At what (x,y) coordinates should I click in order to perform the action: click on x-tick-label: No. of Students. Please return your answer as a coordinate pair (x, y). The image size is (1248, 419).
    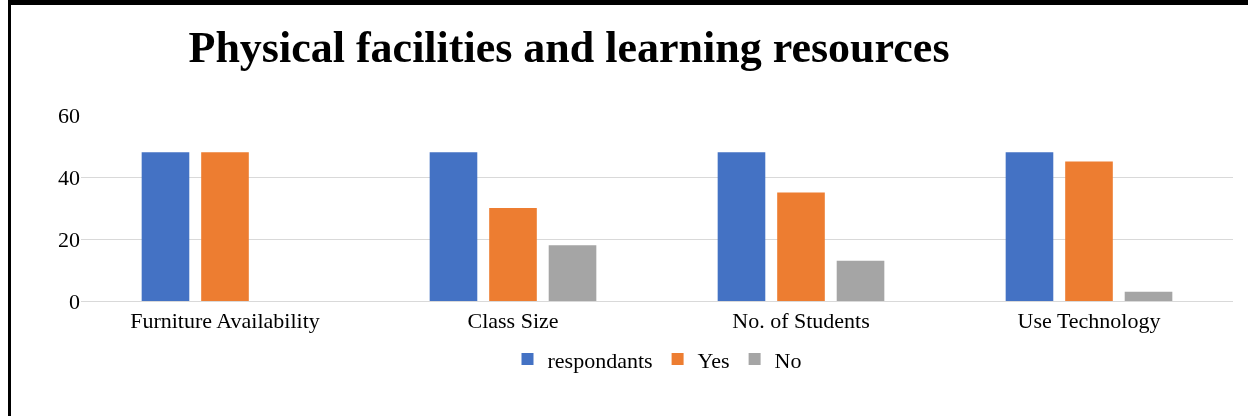
    Looking at the image, I should click on (801, 321).